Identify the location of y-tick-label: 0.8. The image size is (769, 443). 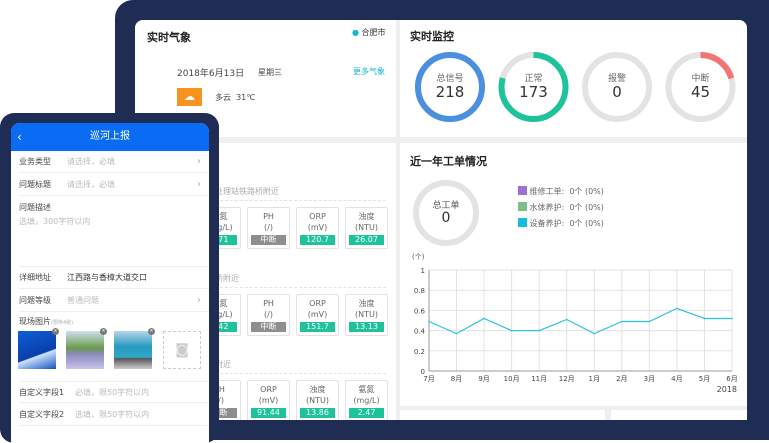
(419, 291).